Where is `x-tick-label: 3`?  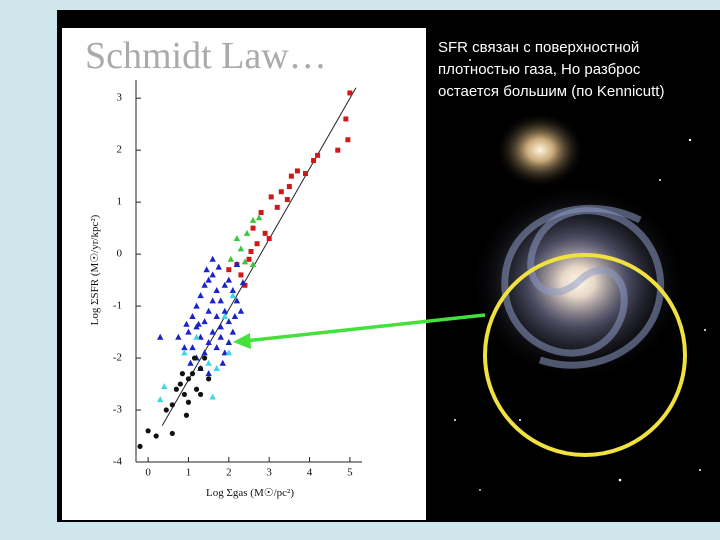 x-tick-label: 3 is located at coordinates (269, 473).